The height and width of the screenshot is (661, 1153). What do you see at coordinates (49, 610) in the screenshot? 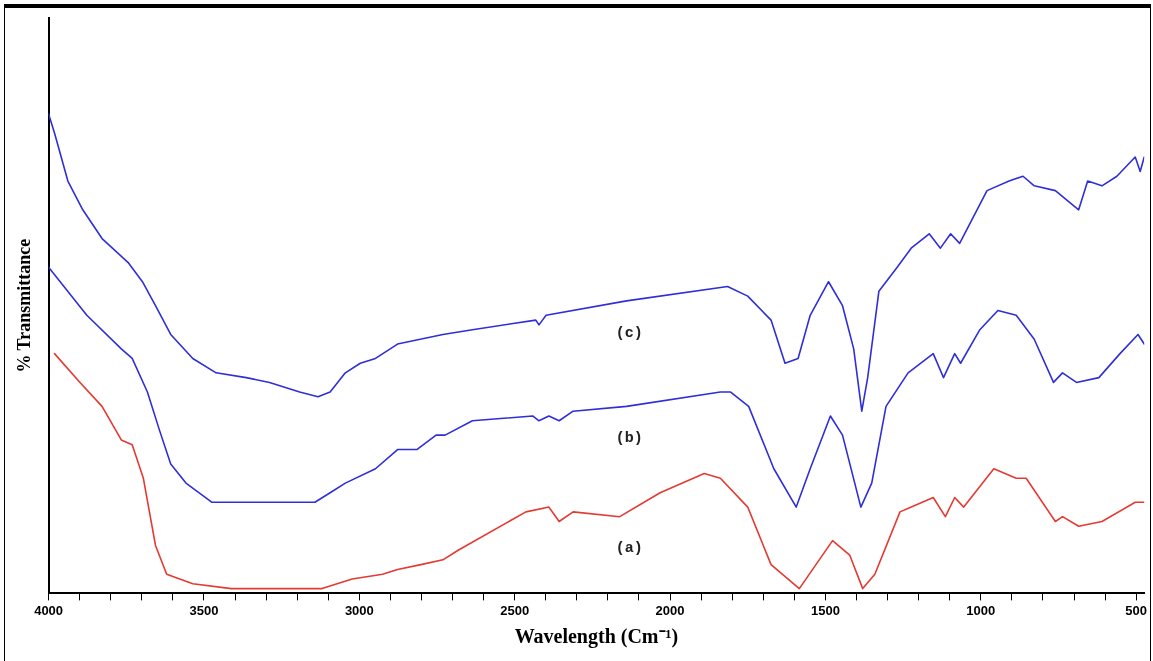
I see `x-tick-label: 4000` at bounding box center [49, 610].